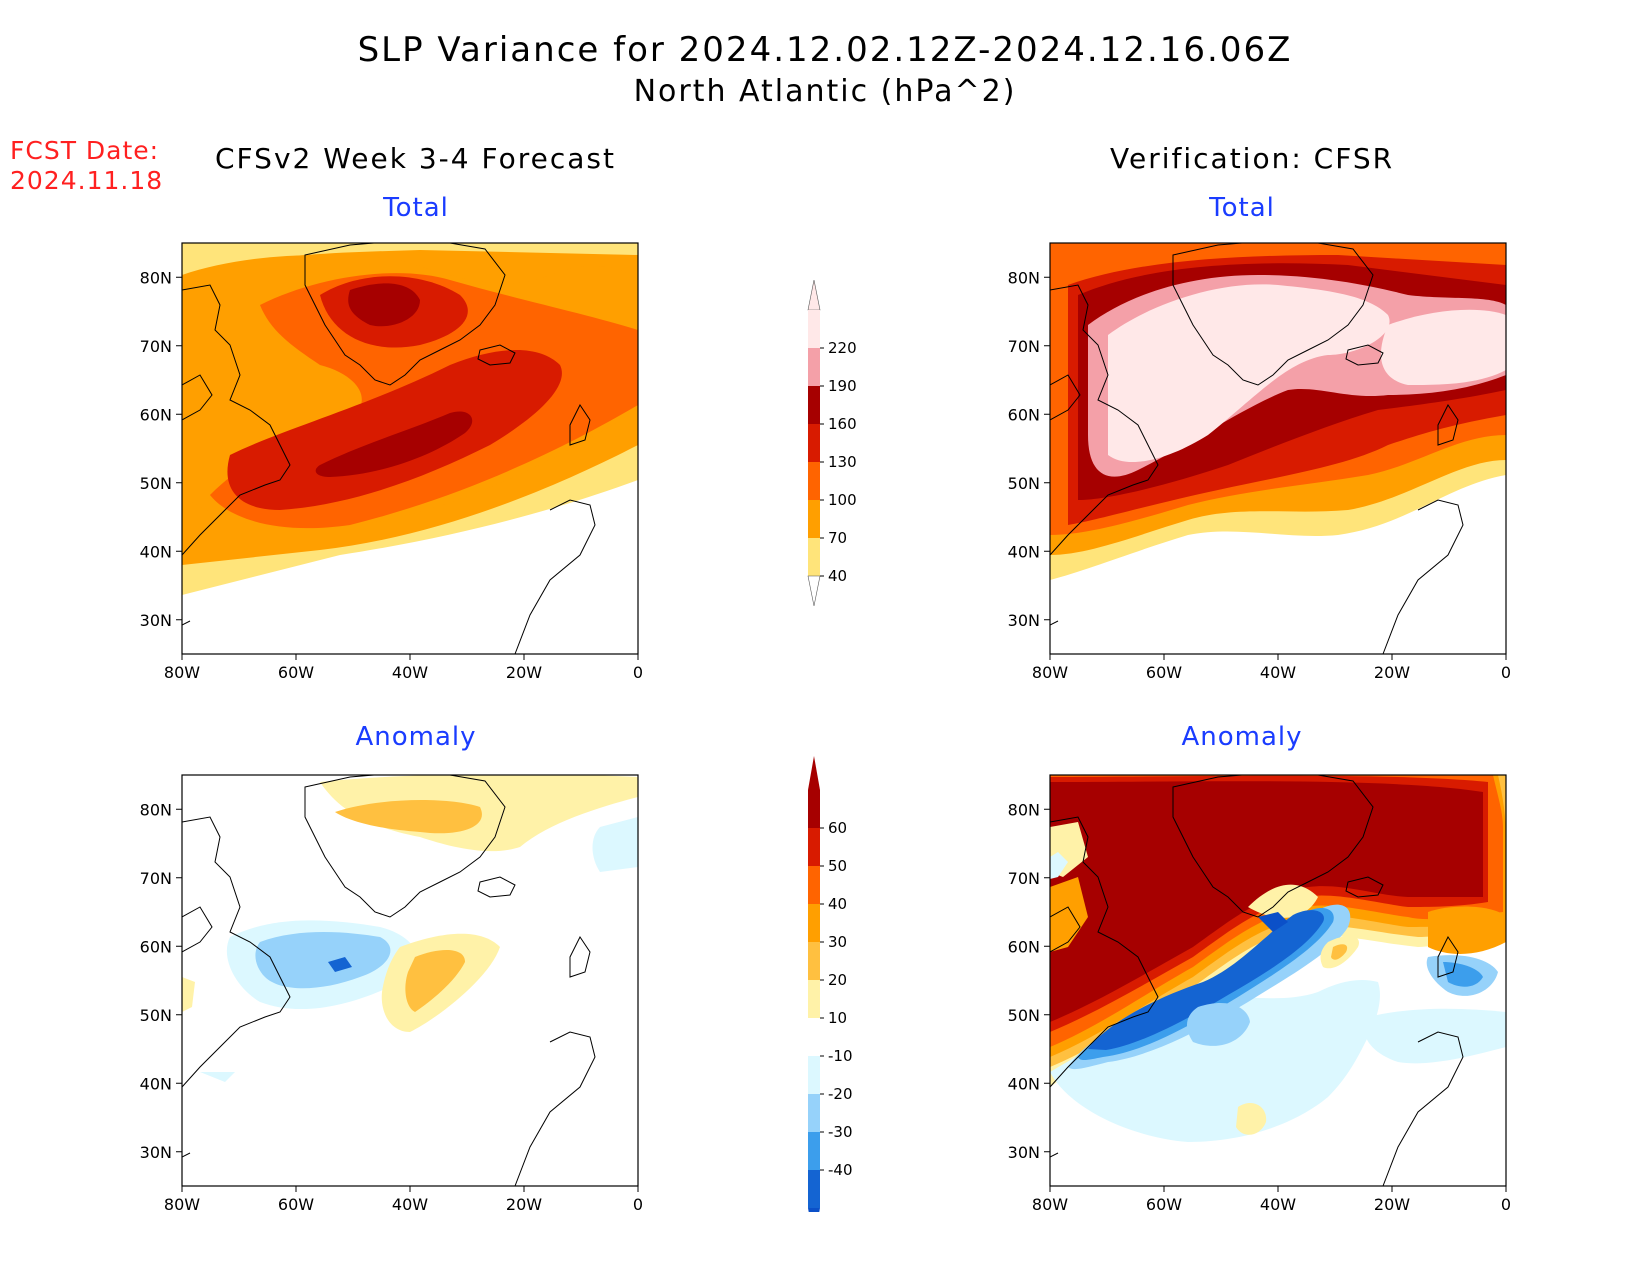  I want to click on colorbar-label: 70, so click(837, 538).